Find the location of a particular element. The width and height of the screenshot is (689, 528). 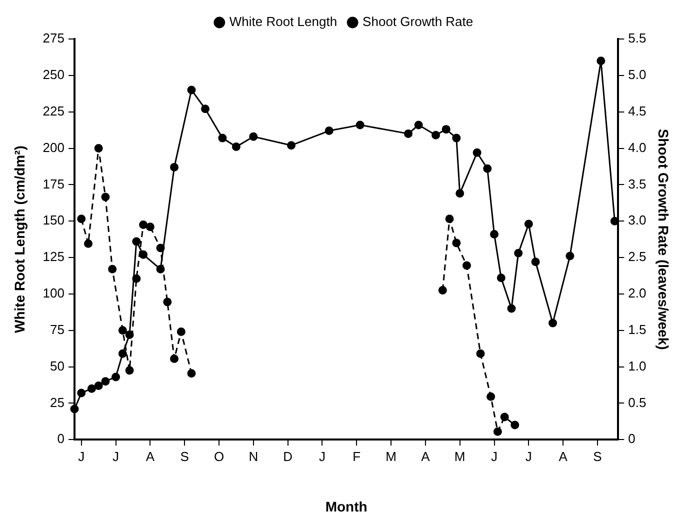

y-tick-label: 275 is located at coordinates (53, 38).